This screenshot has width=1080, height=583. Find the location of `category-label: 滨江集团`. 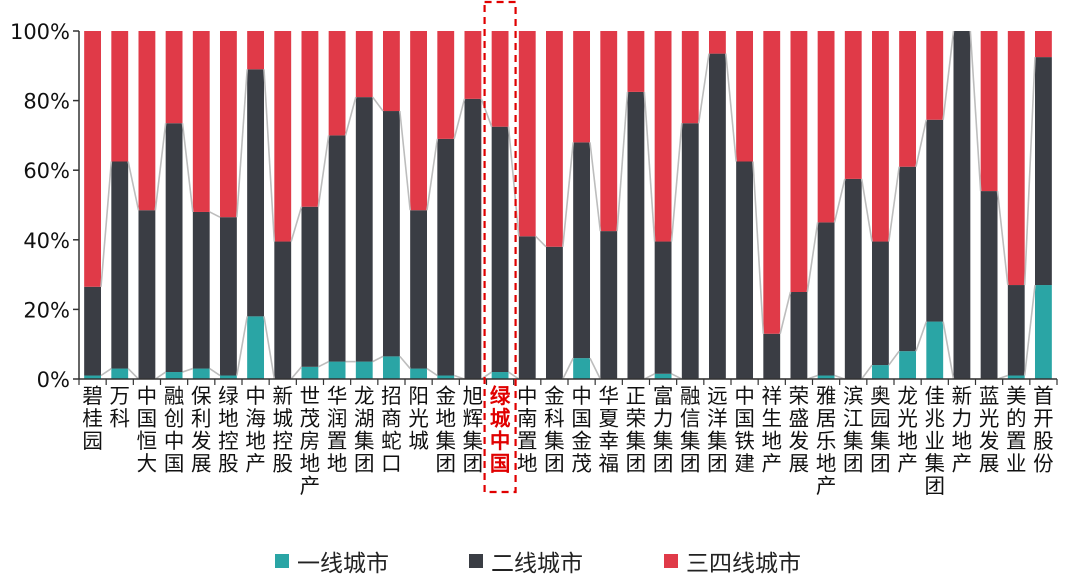

category-label: 滨江集团 is located at coordinates (853, 430).